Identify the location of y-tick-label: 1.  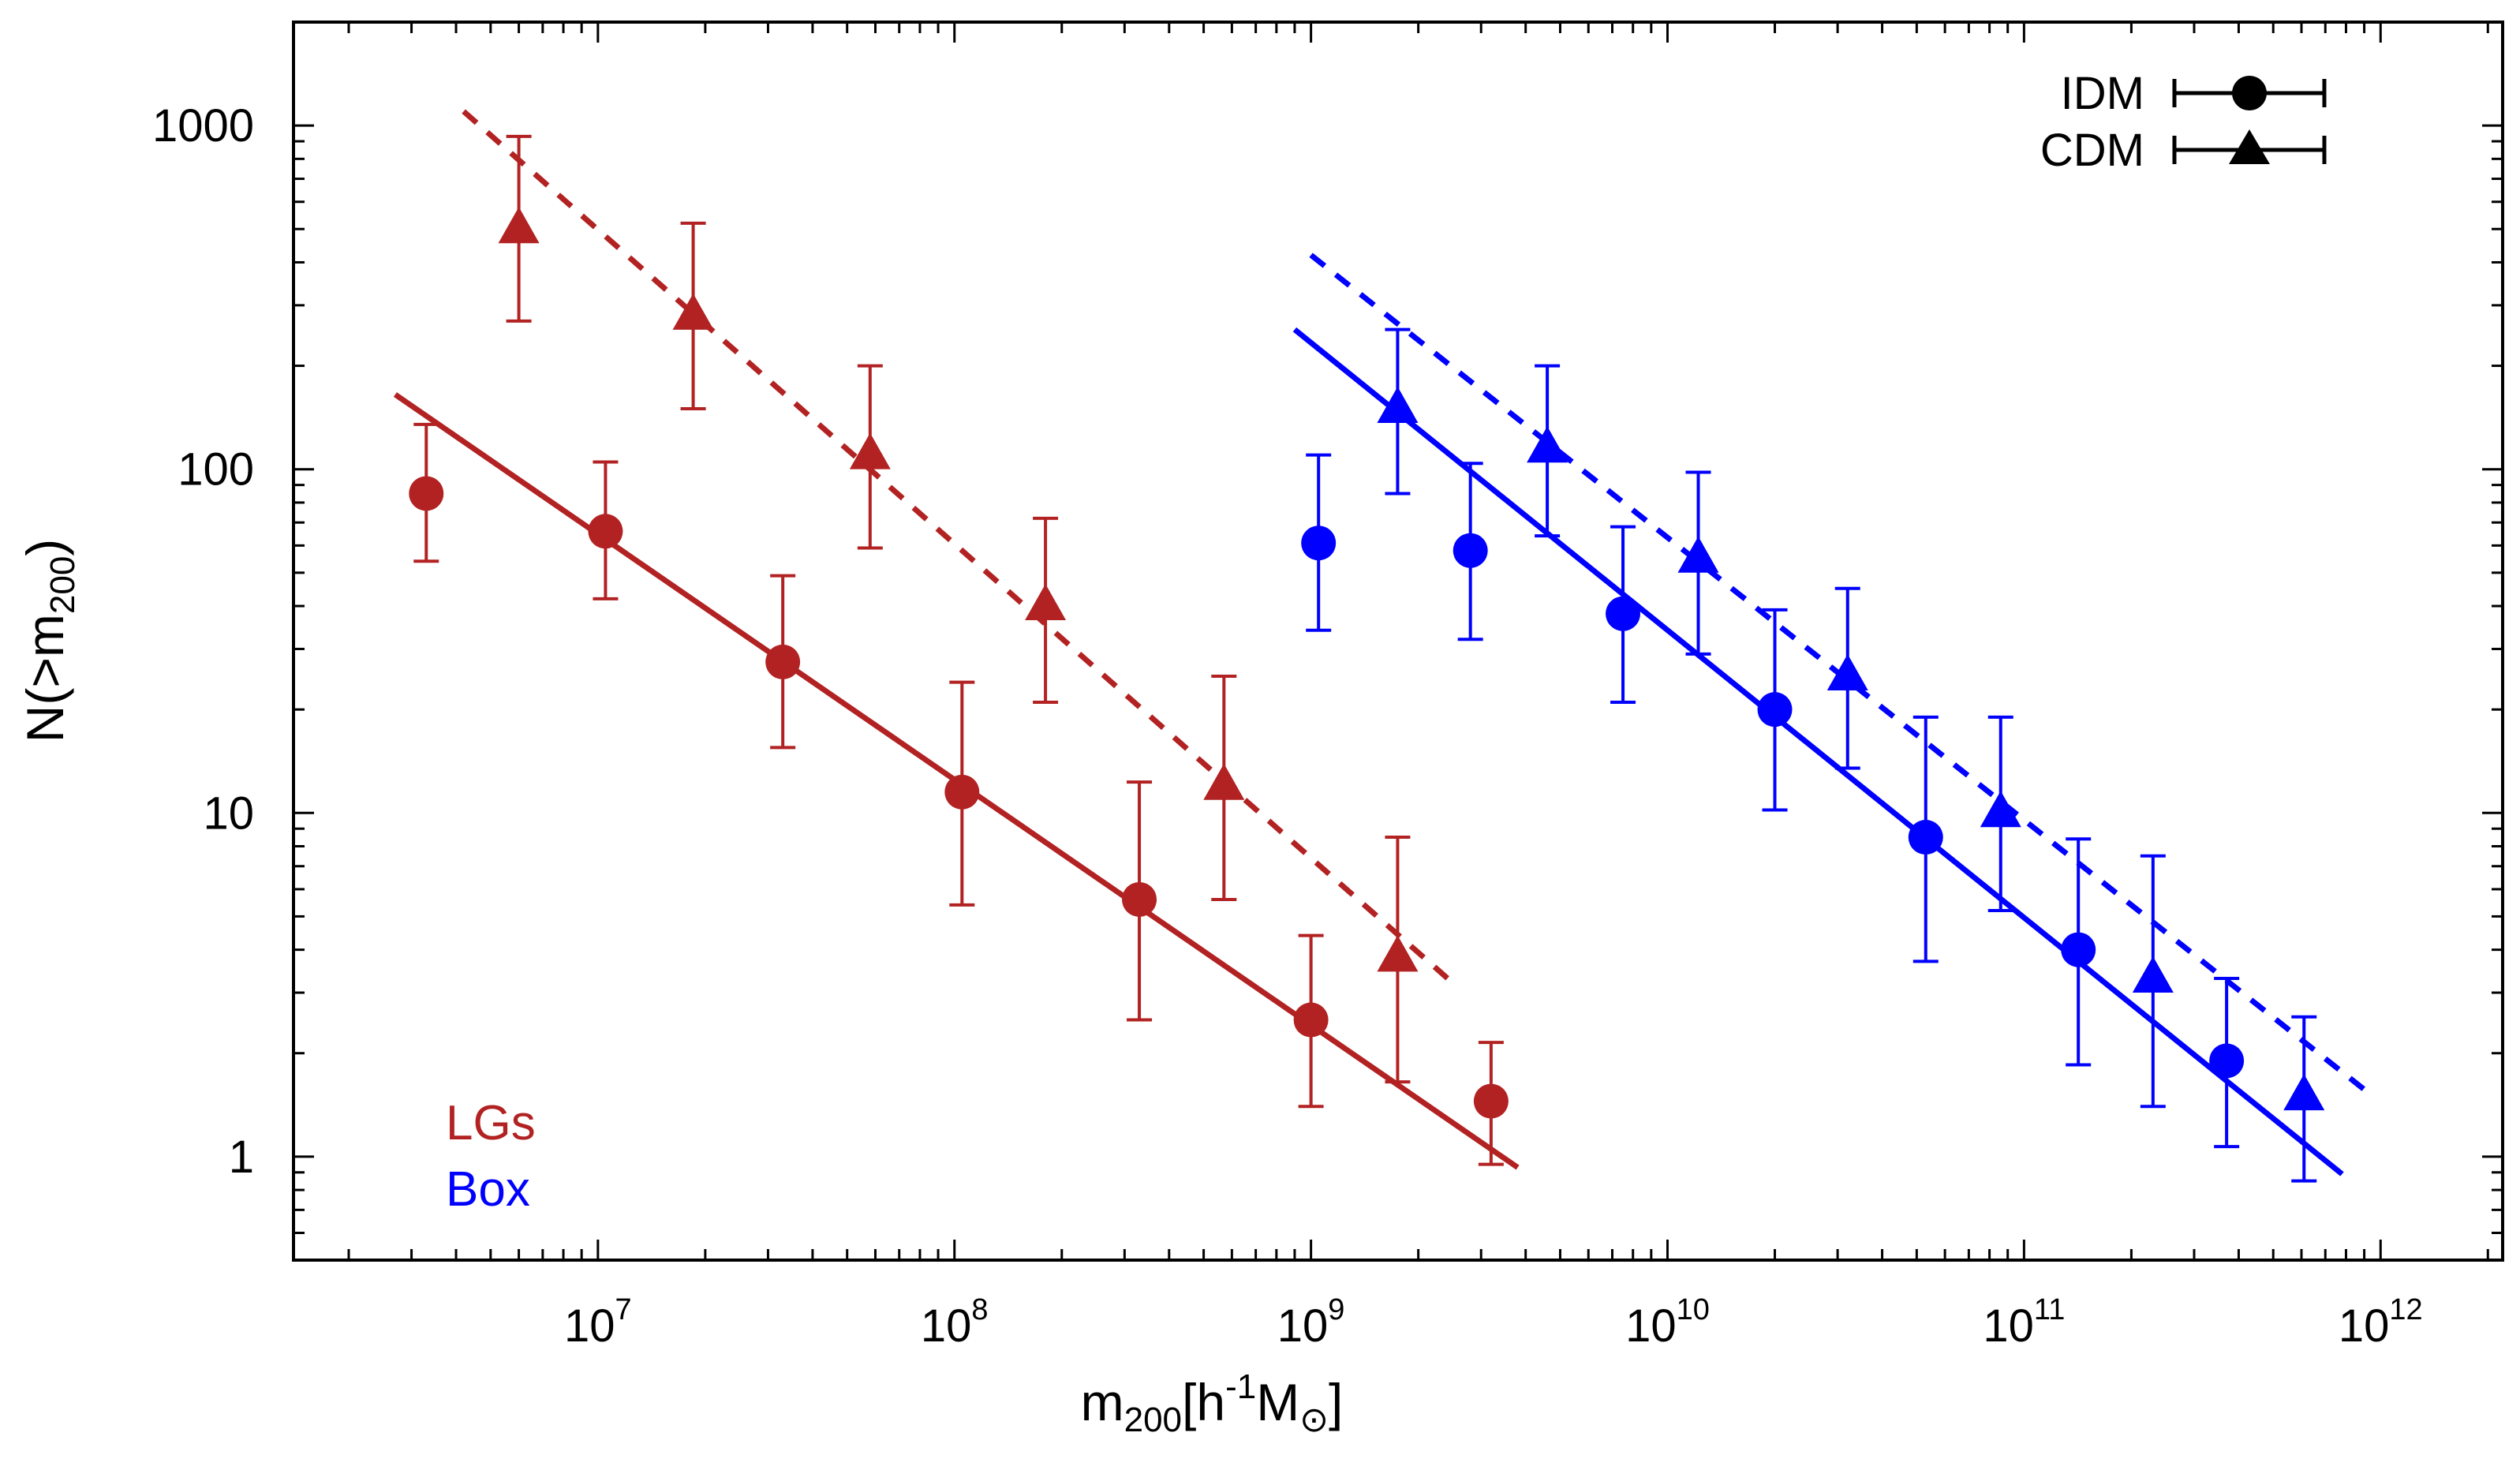
(241, 1157).